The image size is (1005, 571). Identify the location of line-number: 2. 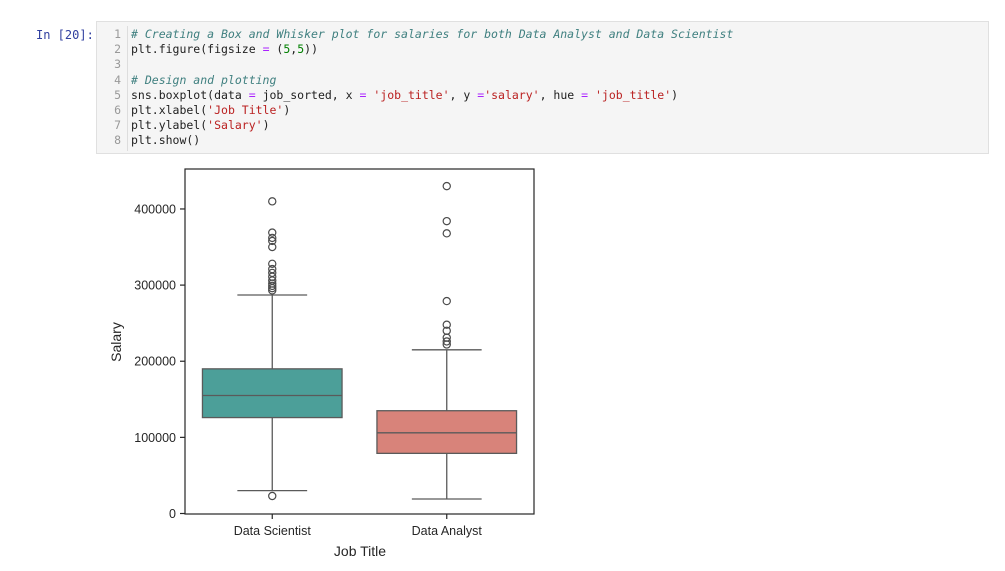
(117, 49).